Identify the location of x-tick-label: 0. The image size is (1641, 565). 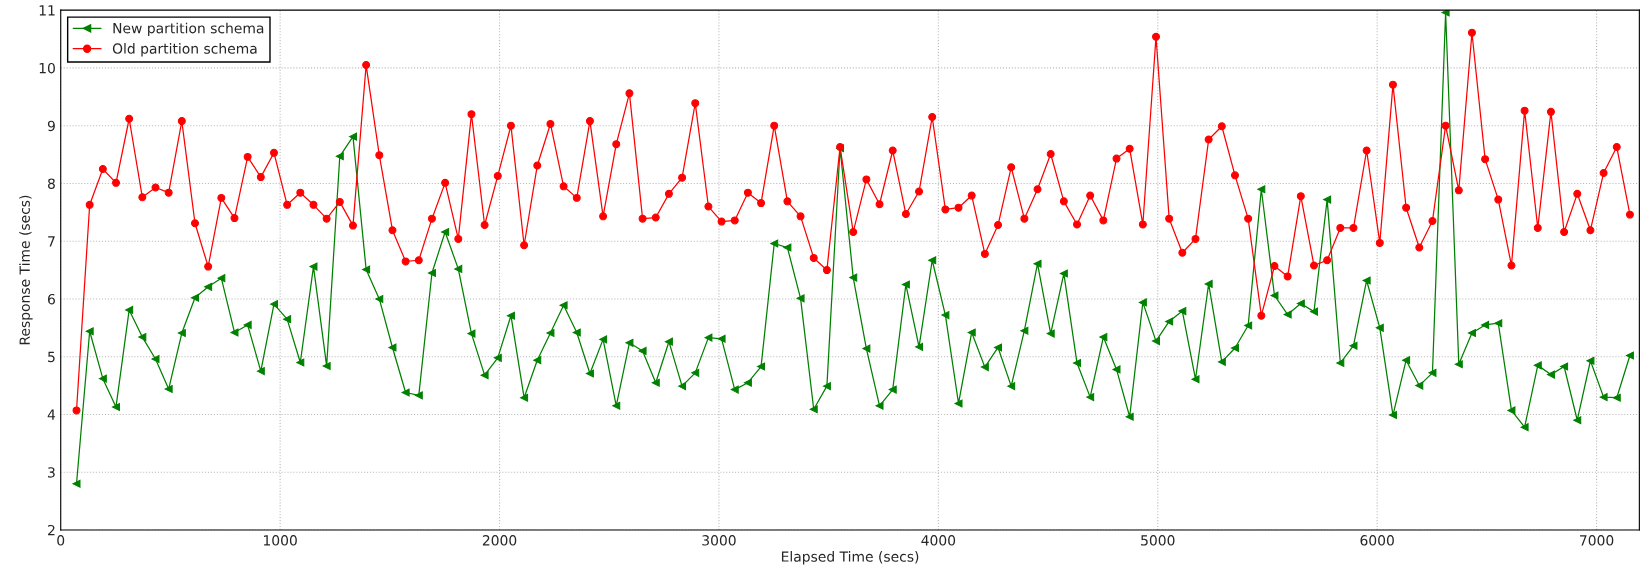
(61, 540).